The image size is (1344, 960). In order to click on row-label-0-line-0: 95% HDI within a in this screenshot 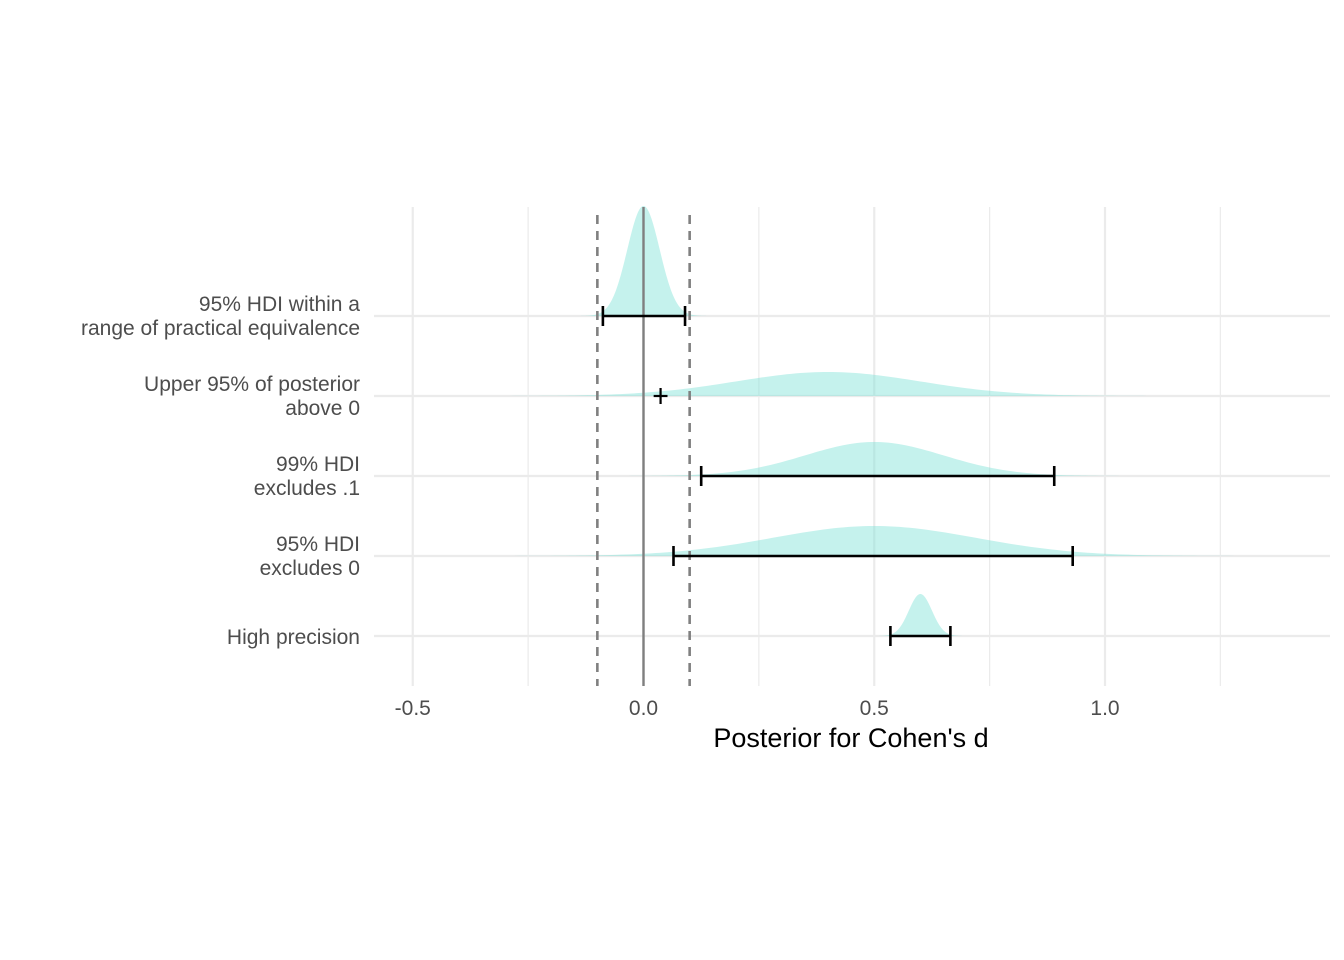, I will do `click(279, 304)`.